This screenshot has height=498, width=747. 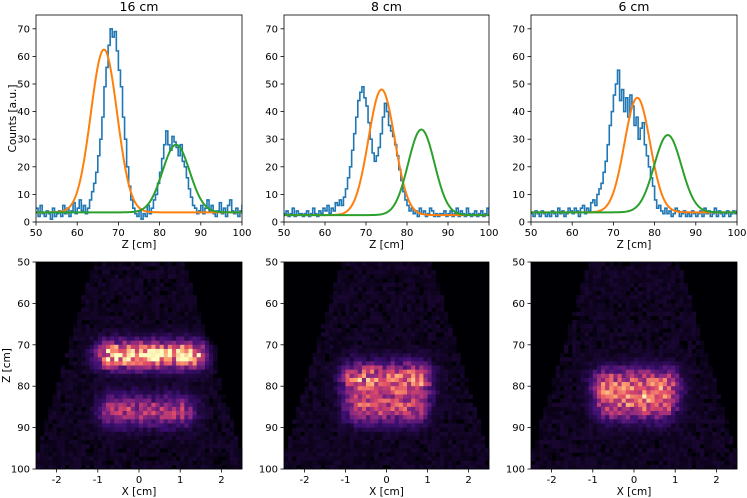 I want to click on x-tick-label: -2, so click(x=57, y=480).